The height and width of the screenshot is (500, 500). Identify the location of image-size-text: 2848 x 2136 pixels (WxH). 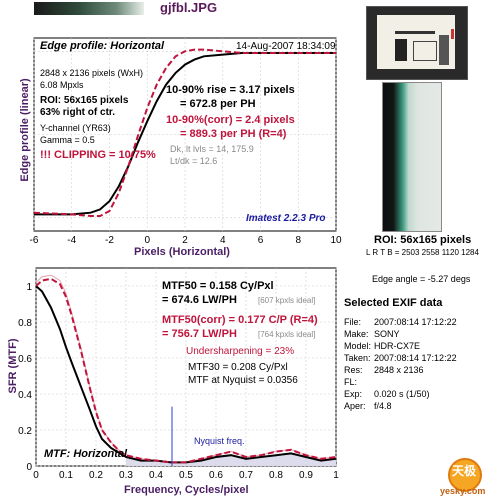
(92, 73).